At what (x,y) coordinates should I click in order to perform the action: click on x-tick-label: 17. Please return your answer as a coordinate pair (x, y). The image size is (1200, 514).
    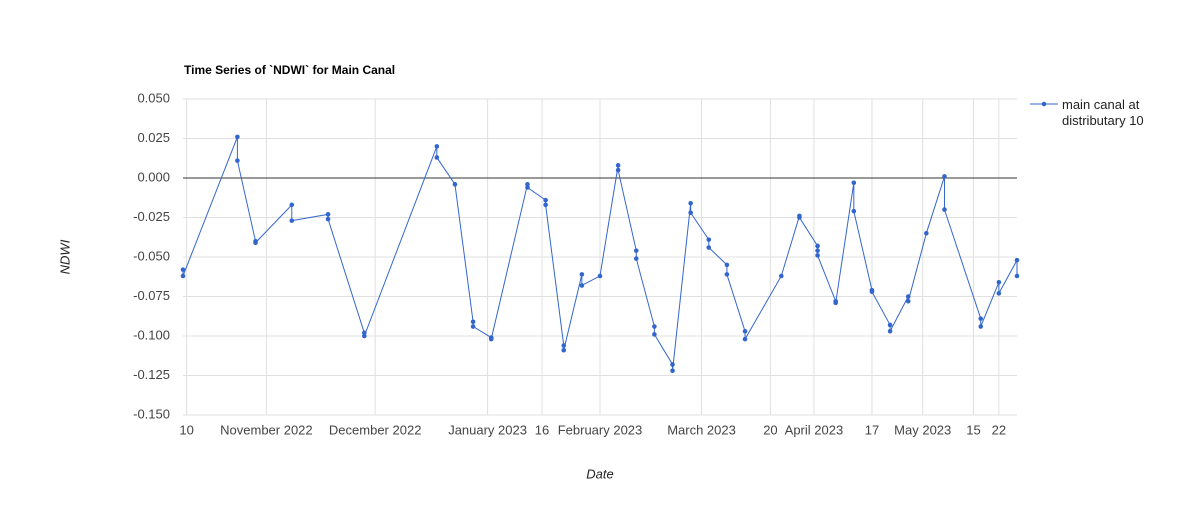
    Looking at the image, I should click on (872, 429).